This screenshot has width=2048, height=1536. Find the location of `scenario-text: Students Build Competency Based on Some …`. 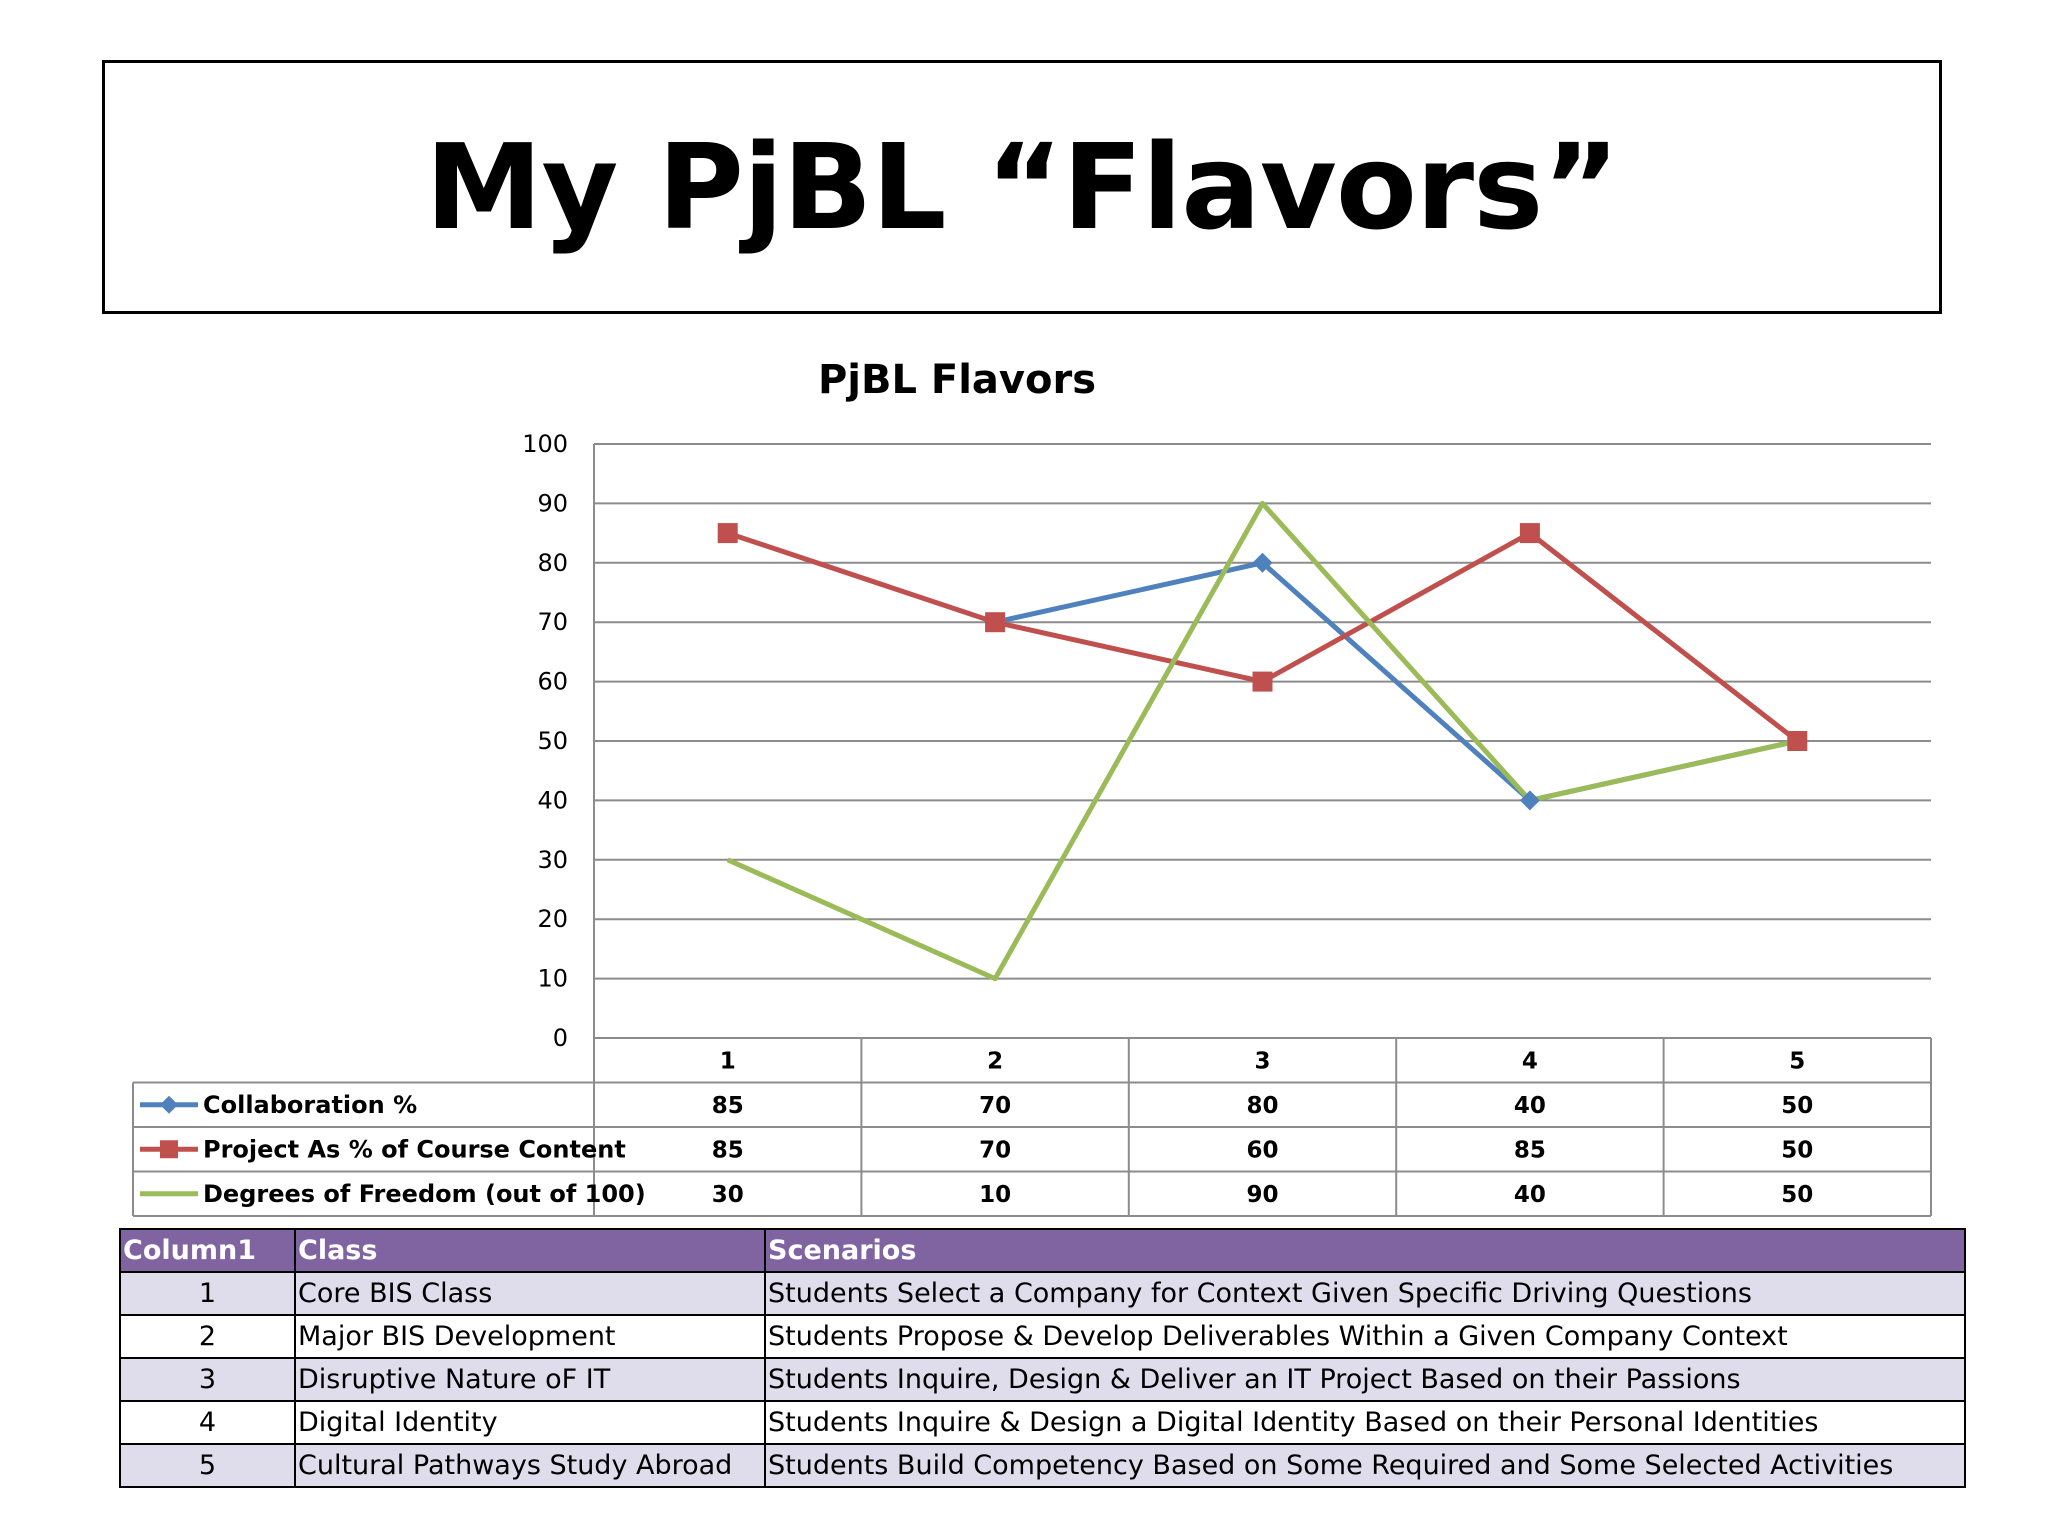

scenario-text: Students Build Competency Based on Some … is located at coordinates (1365, 1465).